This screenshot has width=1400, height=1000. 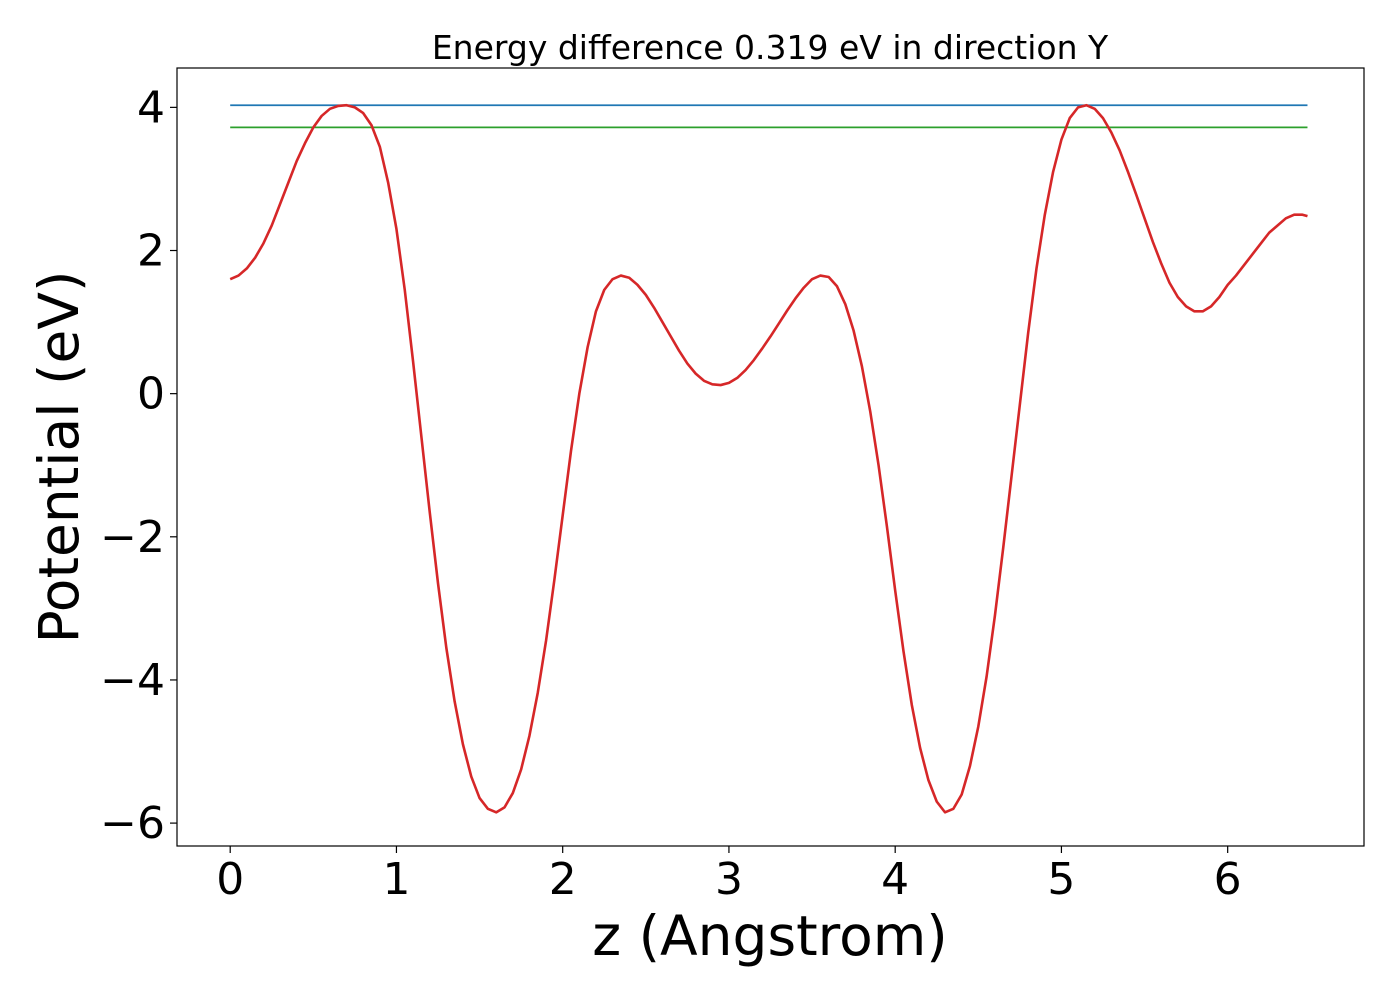 What do you see at coordinates (770, 936) in the screenshot?
I see `x-axis-label: z (Angstrom)` at bounding box center [770, 936].